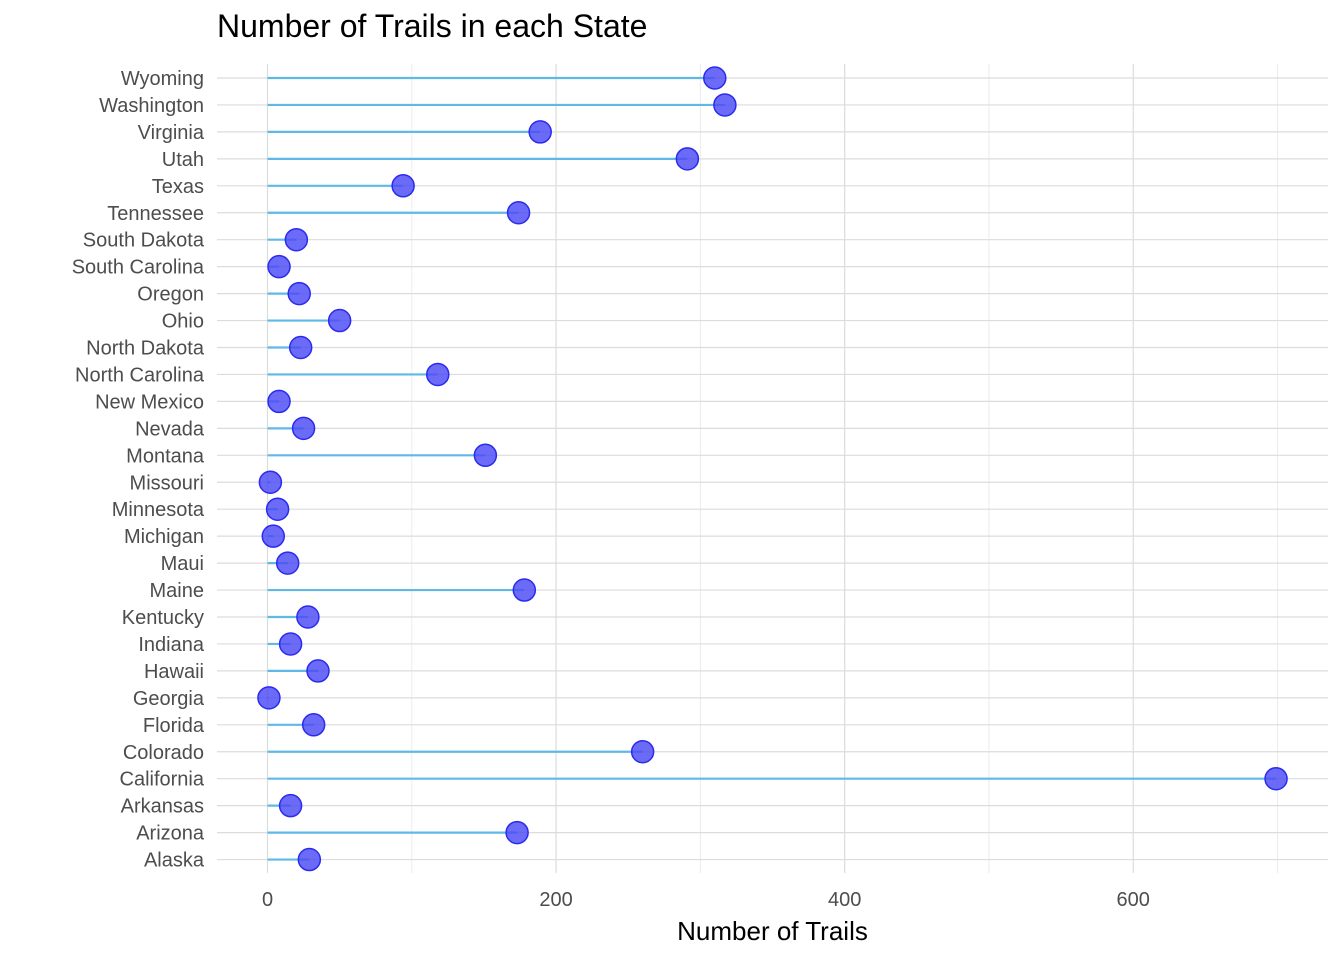  I want to click on y-tick-label: Indiana, so click(171, 645).